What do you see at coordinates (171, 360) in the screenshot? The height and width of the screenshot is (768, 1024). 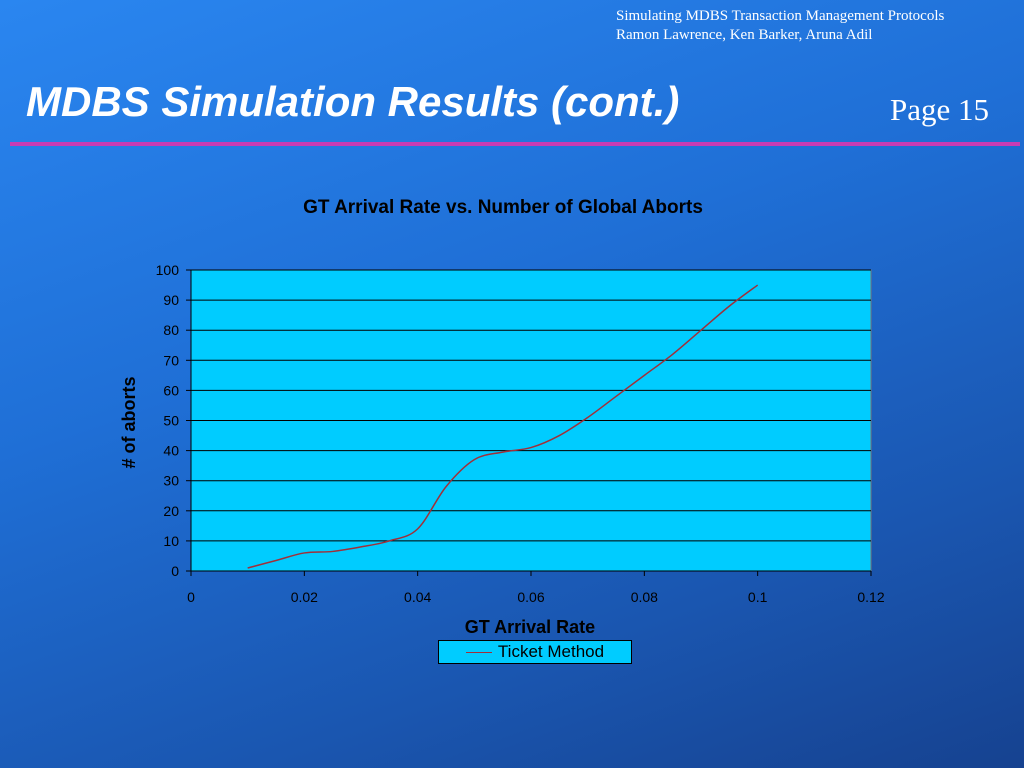 I see `y-tick-label: 70` at bounding box center [171, 360].